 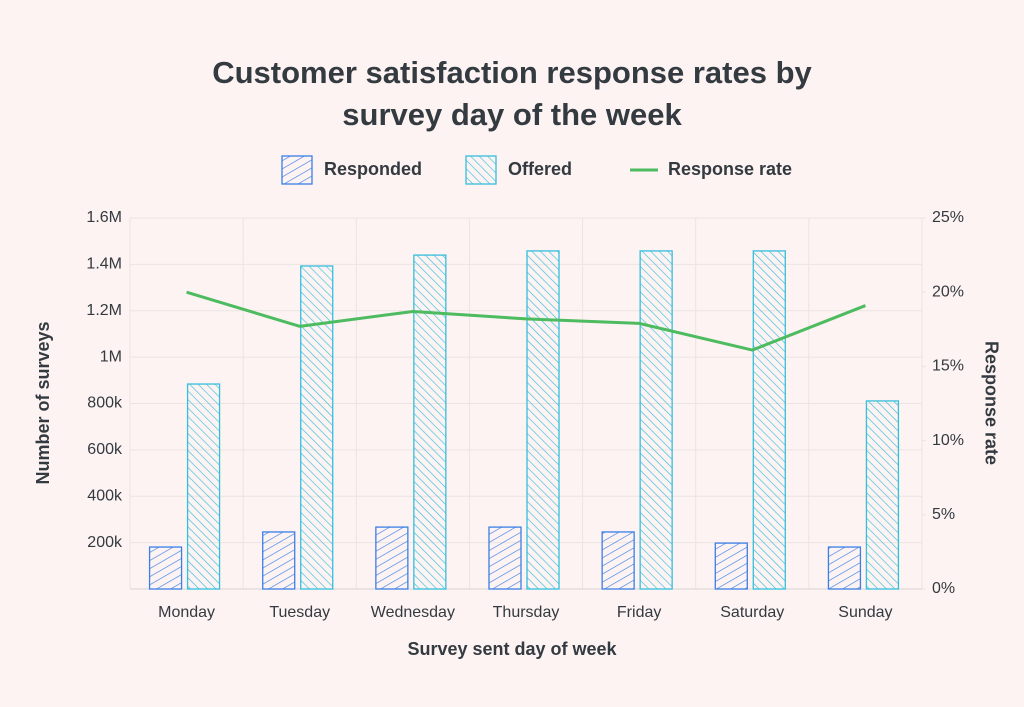 I want to click on line, so click(x=526, y=321).